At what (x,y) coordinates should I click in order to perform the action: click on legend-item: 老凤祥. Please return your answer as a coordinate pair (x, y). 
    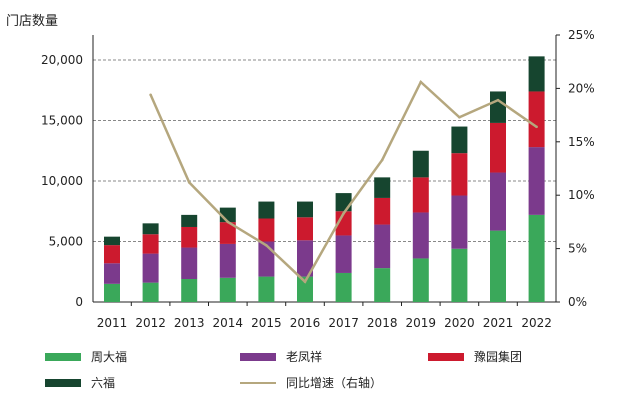
    Looking at the image, I should click on (281, 356).